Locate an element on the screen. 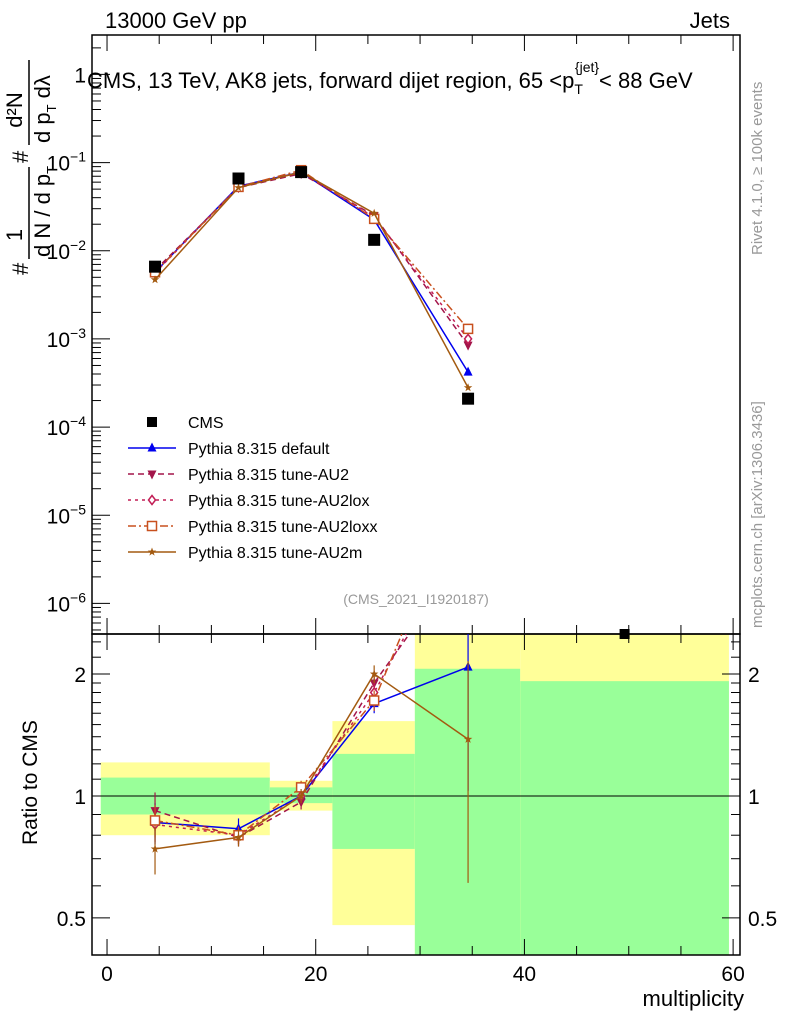  legend-label: Pythia 8.315 default is located at coordinates (259, 449).